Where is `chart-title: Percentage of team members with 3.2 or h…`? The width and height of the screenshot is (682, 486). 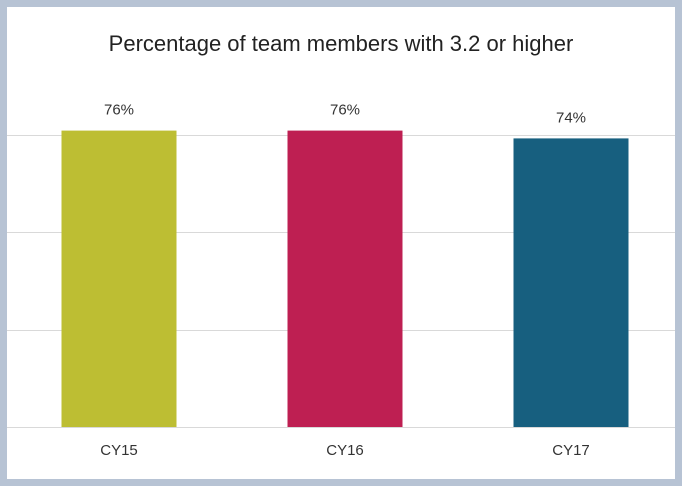 chart-title: Percentage of team members with 3.2 or h… is located at coordinates (341, 43).